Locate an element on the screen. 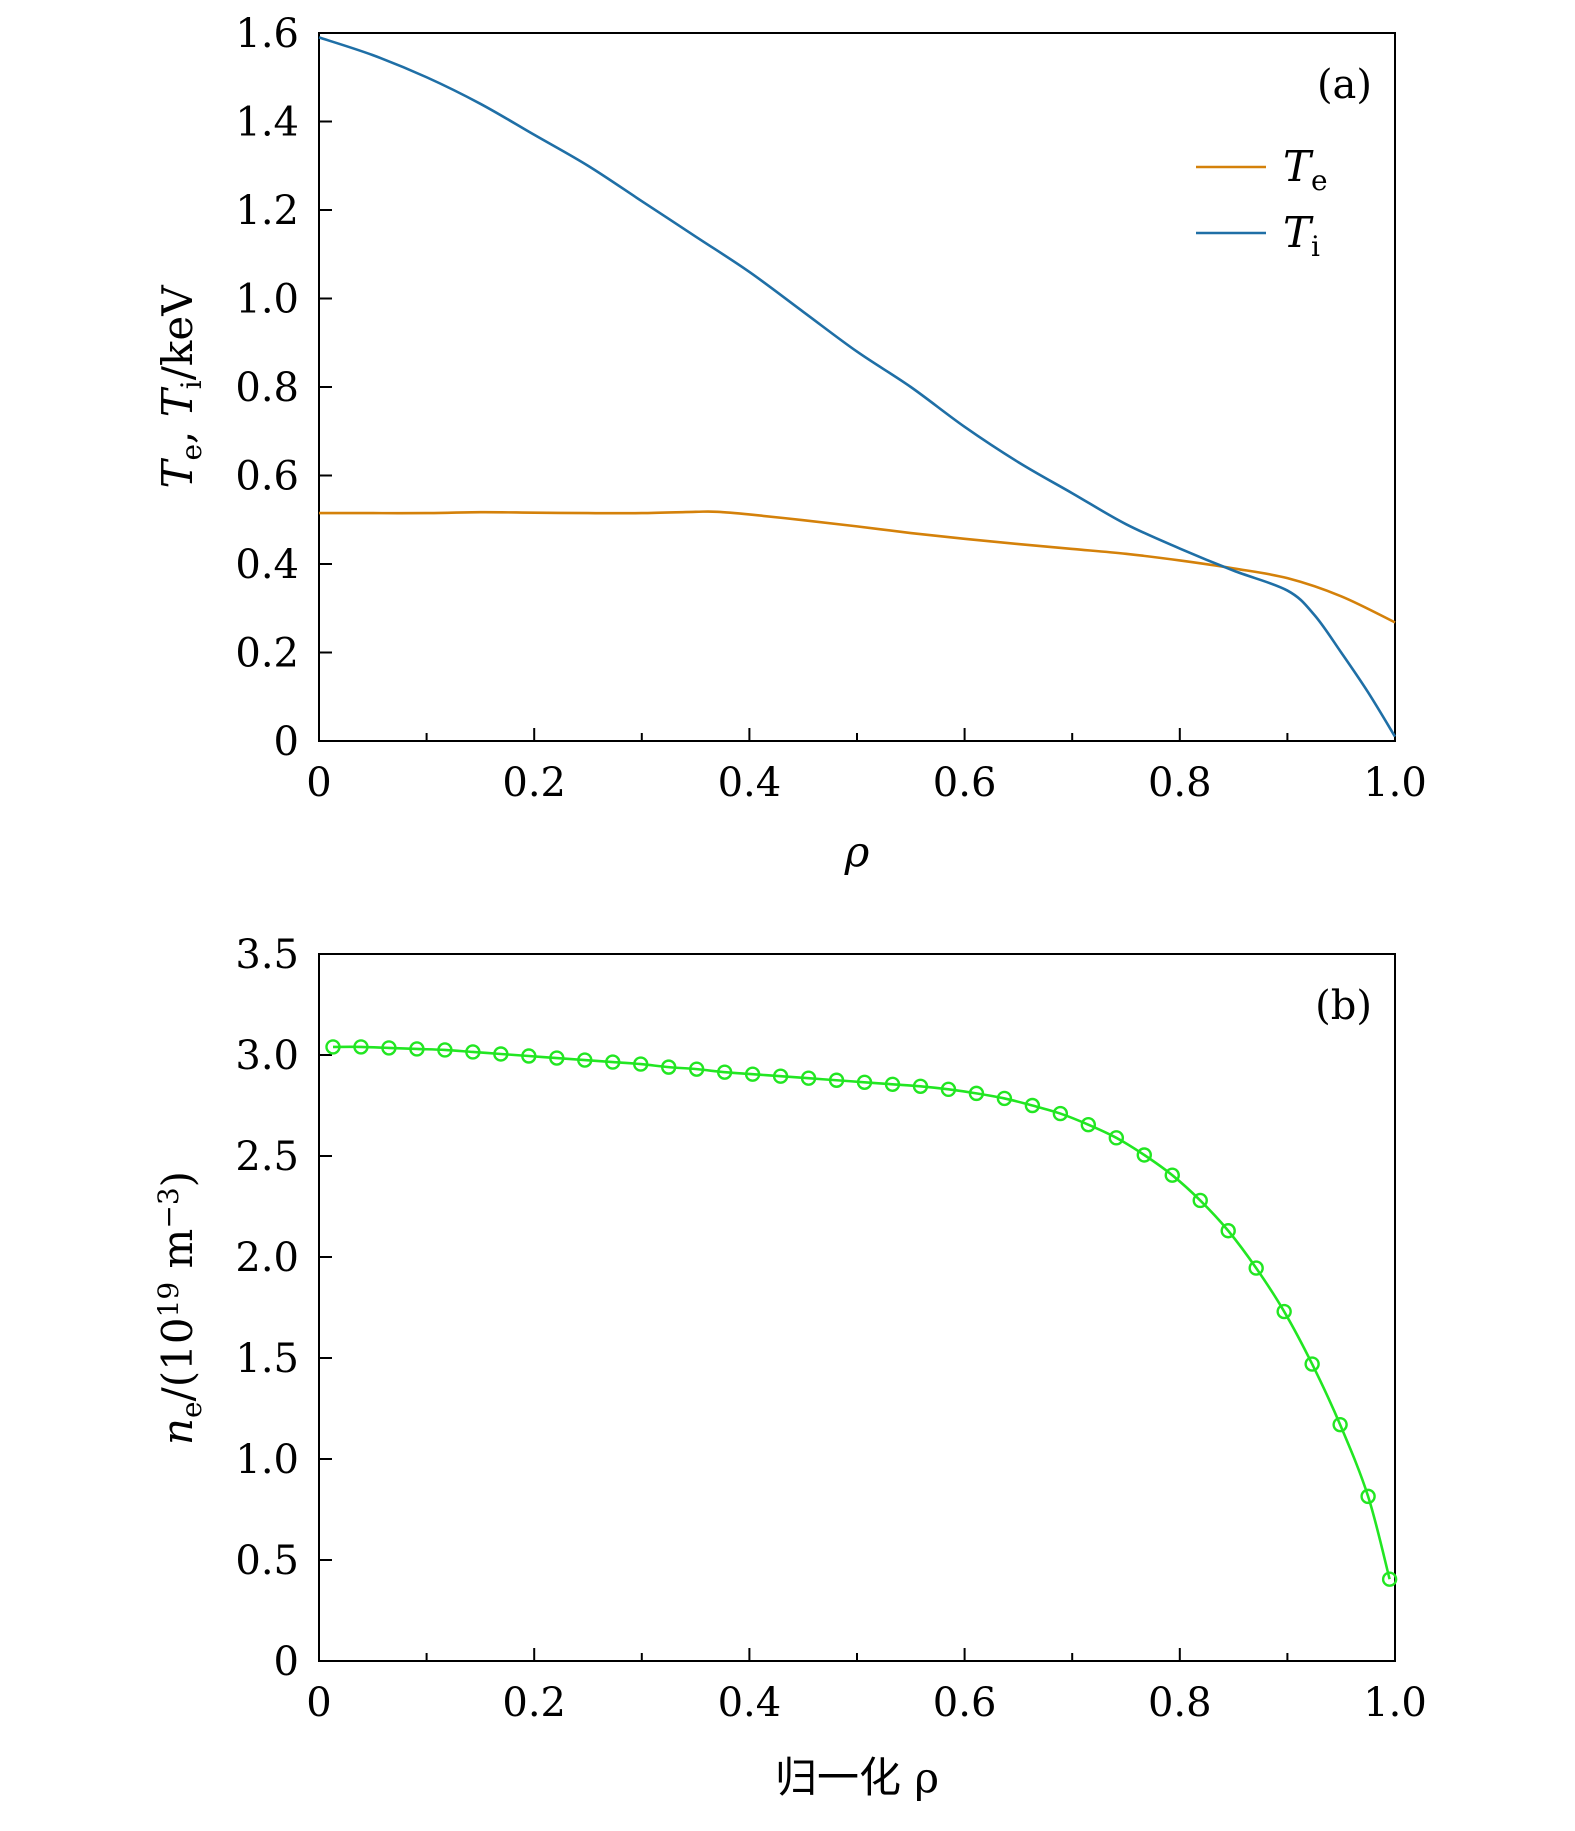 This screenshot has width=1575, height=1831. panel-b-y-tick-label: 1.0 is located at coordinates (267, 1460).